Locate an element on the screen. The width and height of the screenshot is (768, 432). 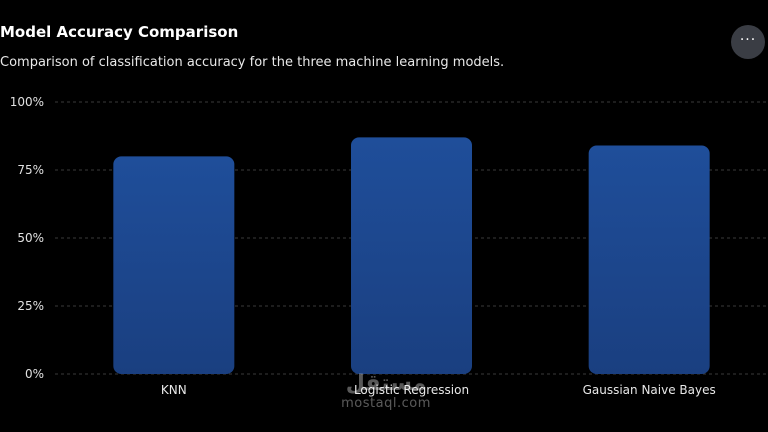
y-tick-label: 75% is located at coordinates (30, 170).